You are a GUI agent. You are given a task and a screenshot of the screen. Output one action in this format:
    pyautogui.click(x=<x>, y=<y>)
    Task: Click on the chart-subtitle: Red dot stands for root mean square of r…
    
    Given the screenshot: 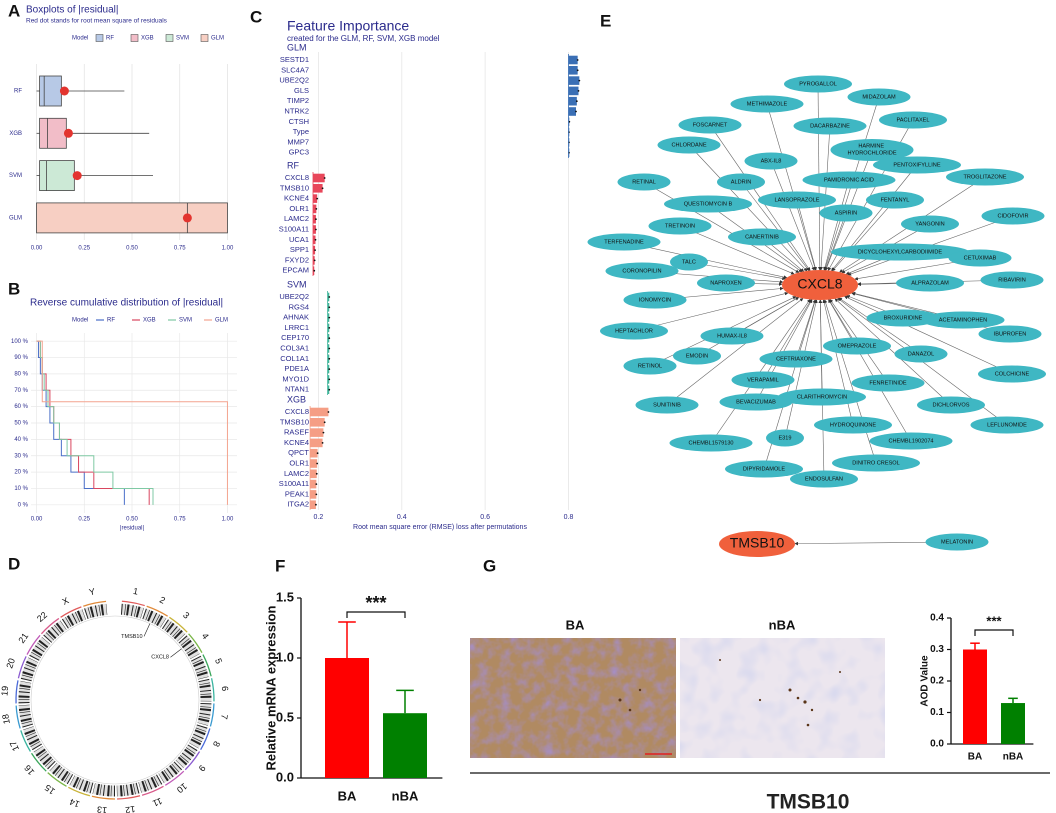 What is the action you would take?
    pyautogui.click(x=97, y=21)
    